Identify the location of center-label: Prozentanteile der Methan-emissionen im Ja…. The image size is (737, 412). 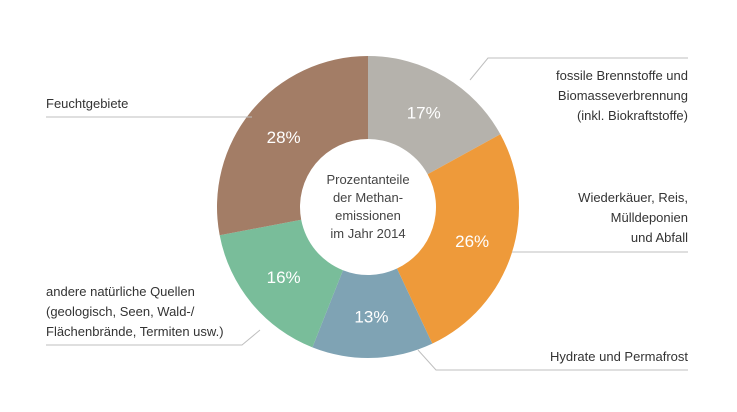
(367, 206).